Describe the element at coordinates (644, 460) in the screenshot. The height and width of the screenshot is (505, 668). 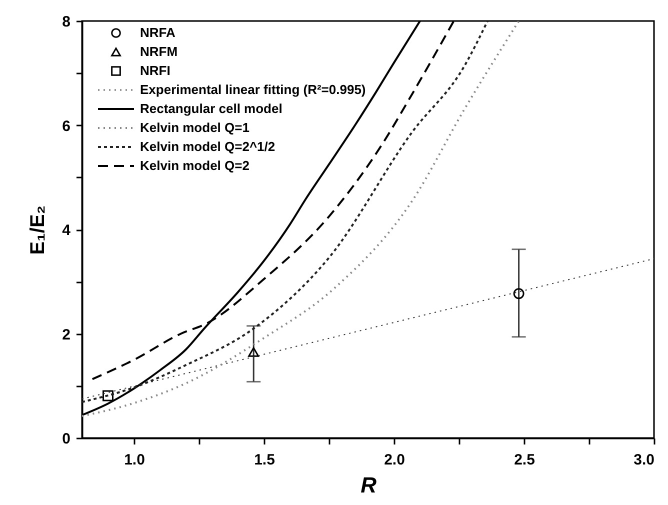
I see `x-tick-label: 3.0` at that location.